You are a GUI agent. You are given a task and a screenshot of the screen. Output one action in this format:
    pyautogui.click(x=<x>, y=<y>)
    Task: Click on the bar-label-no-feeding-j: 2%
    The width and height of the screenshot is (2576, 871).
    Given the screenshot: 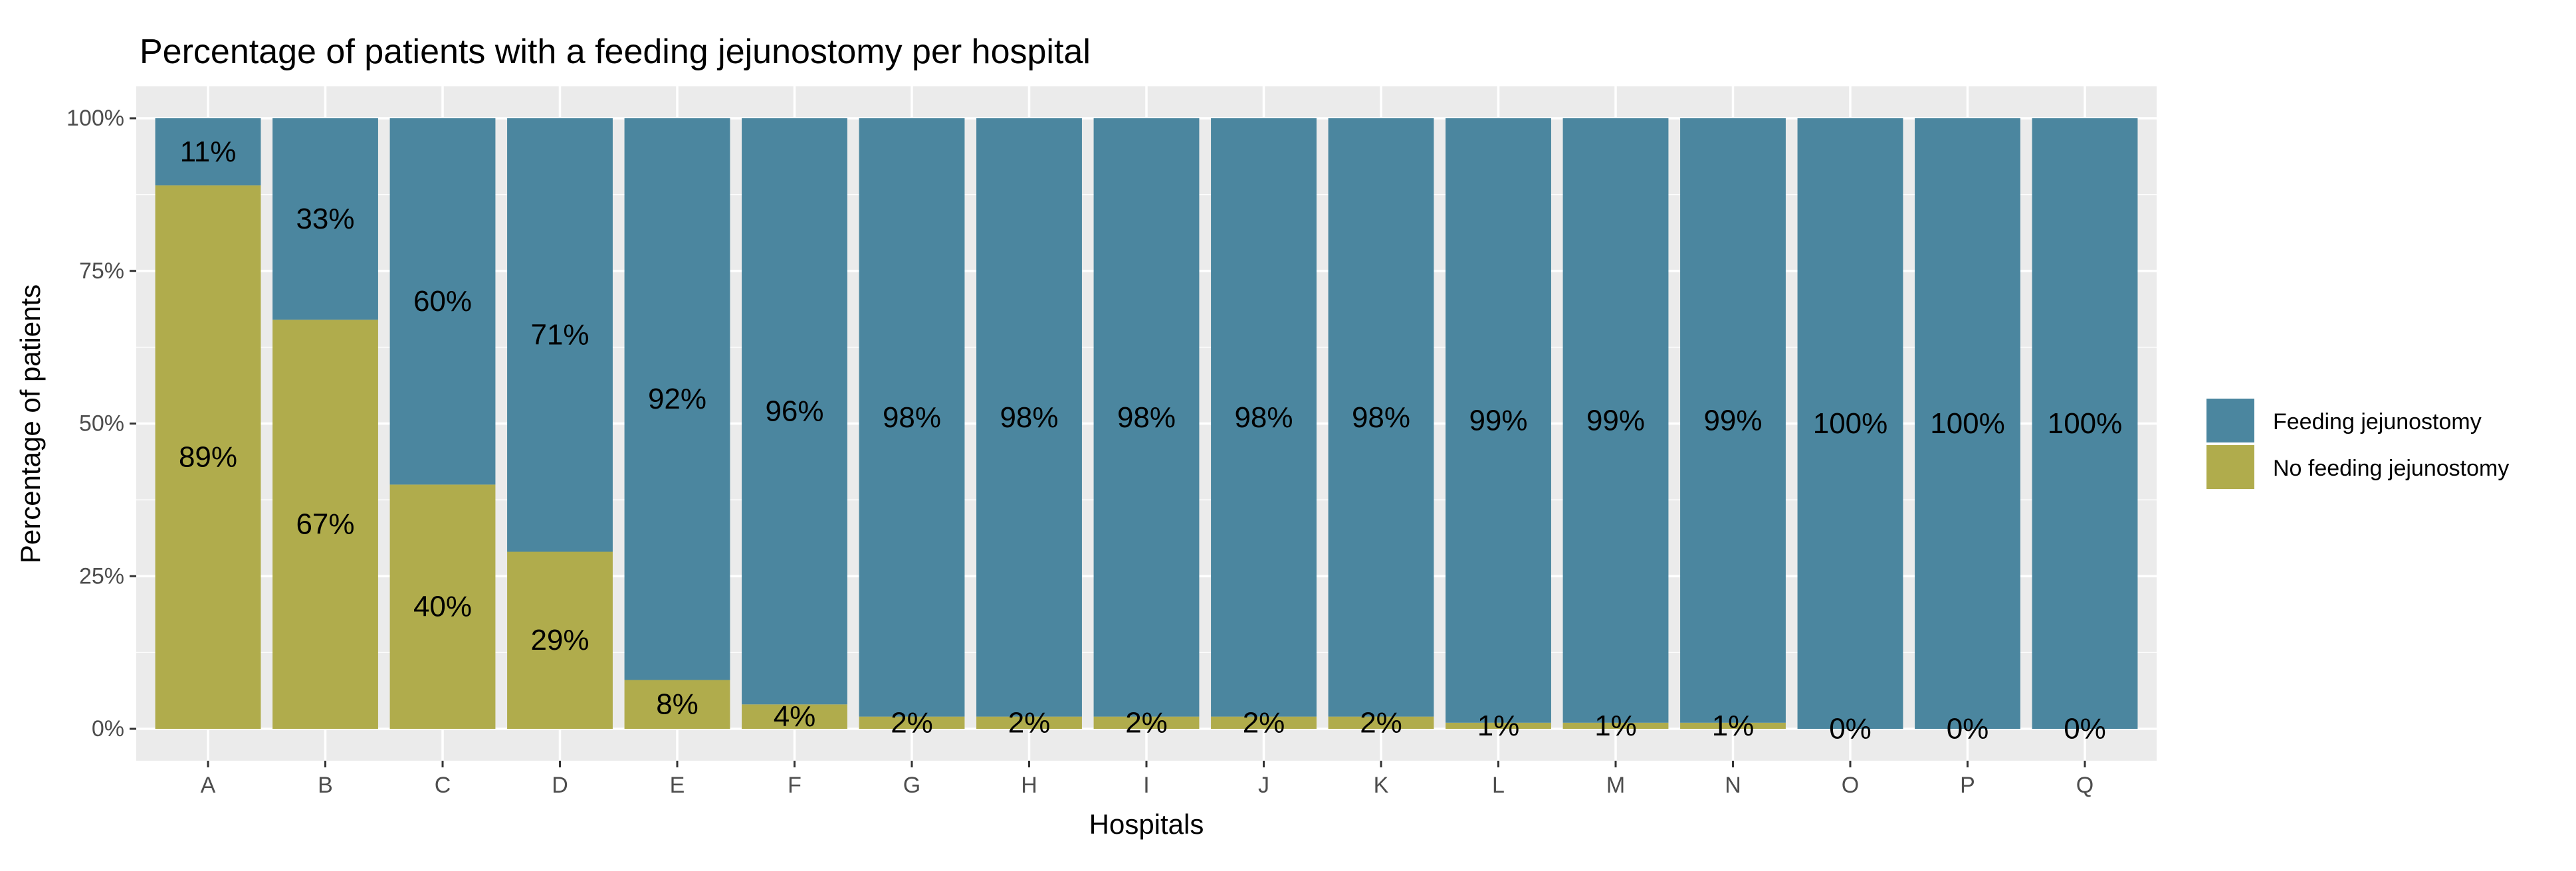 What is the action you would take?
    pyautogui.click(x=1264, y=722)
    